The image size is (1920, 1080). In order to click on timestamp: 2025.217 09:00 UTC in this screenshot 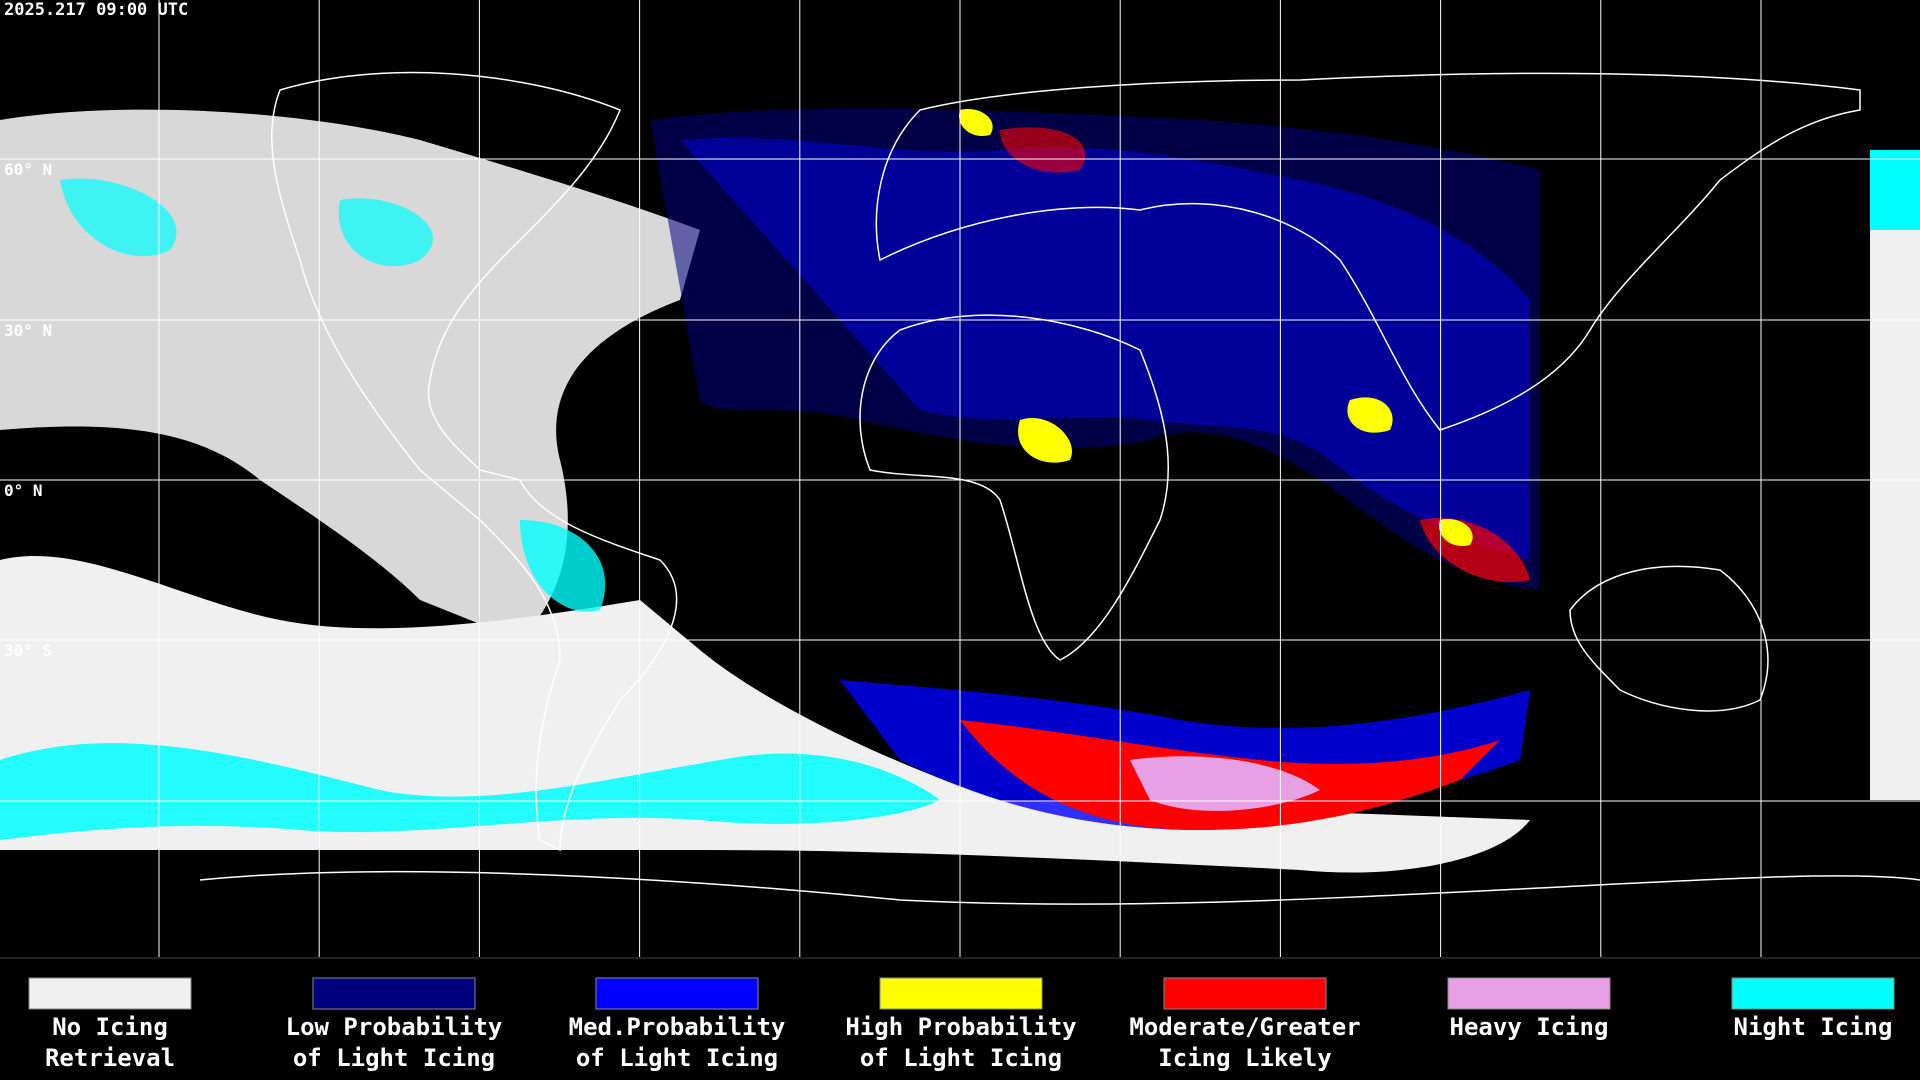, I will do `click(96, 10)`.